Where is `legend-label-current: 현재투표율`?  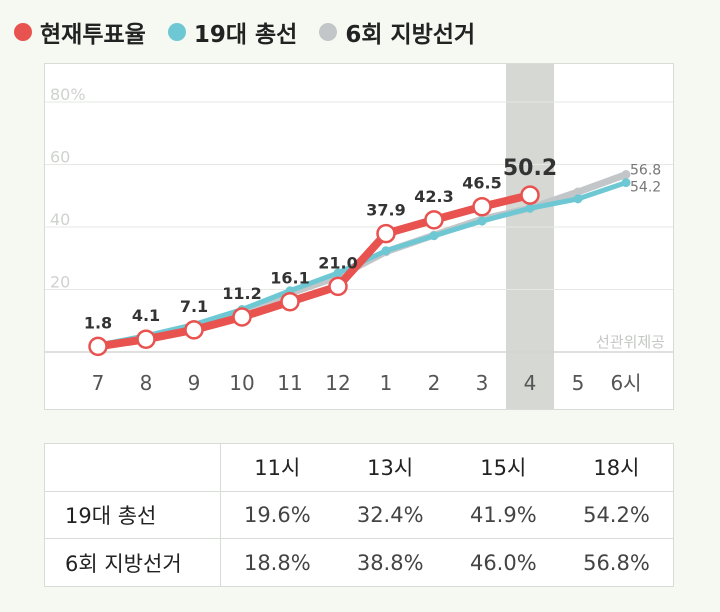 legend-label-current: 현재투표율 is located at coordinates (93, 35).